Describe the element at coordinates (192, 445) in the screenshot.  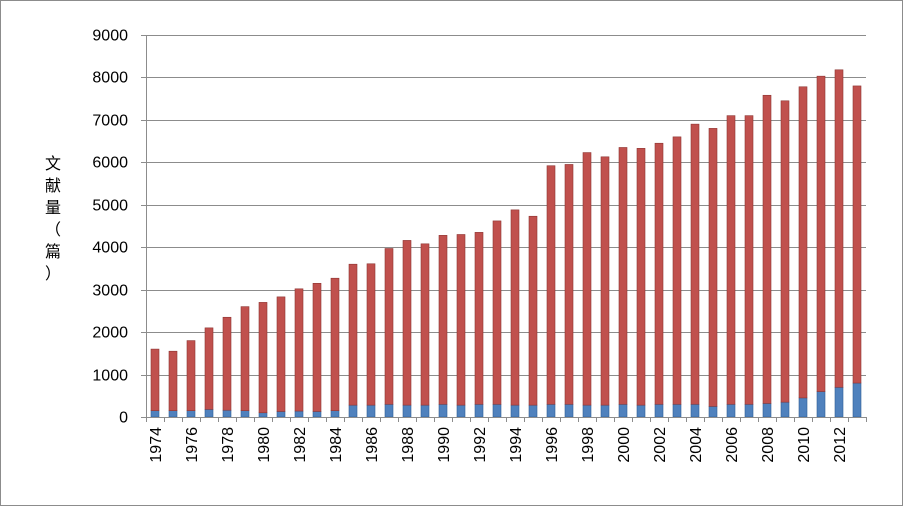
I see `x-tick-label: 1976` at that location.